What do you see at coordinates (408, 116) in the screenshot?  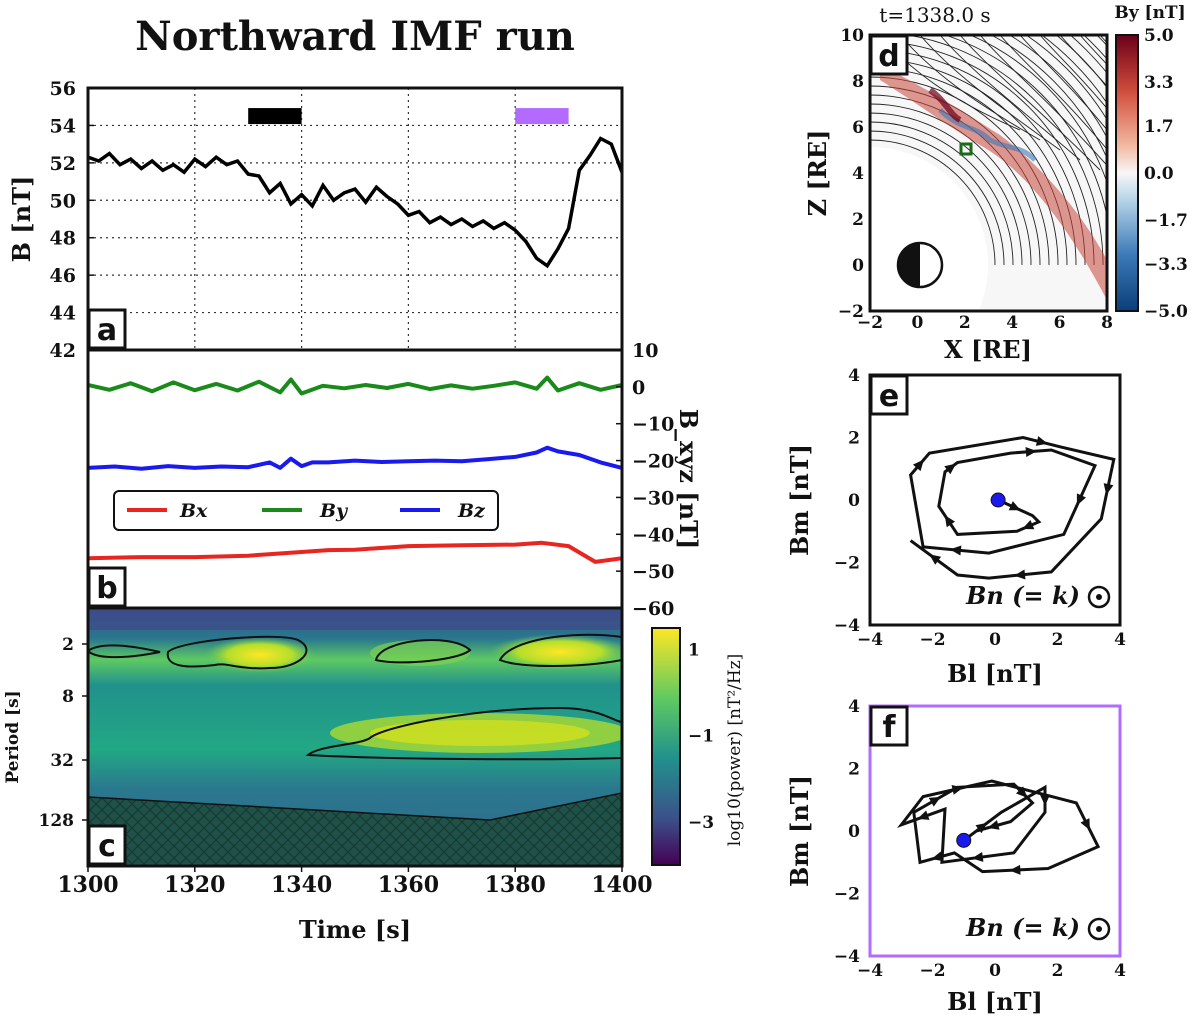 I see `panel-a-highlight-bars` at bounding box center [408, 116].